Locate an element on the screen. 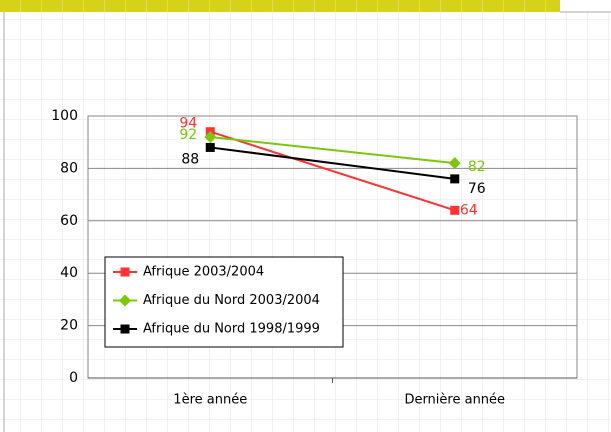 The image size is (611, 432). x-tick-label: Dernière année is located at coordinates (454, 400).